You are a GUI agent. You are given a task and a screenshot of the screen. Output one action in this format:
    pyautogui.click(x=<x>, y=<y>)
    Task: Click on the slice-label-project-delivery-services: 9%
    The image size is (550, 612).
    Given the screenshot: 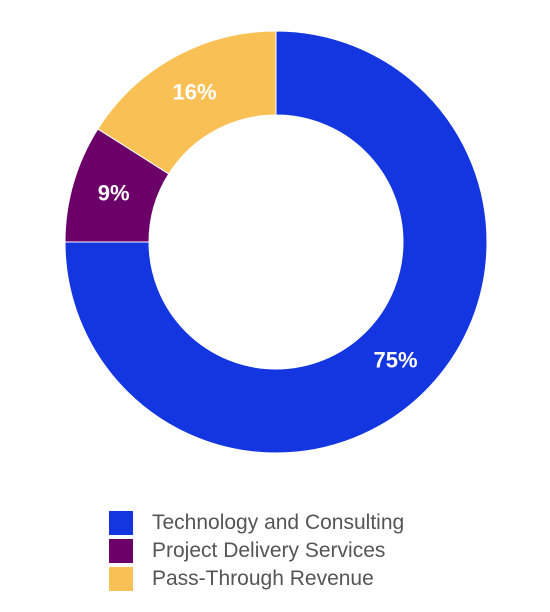 What is the action you would take?
    pyautogui.click(x=114, y=193)
    